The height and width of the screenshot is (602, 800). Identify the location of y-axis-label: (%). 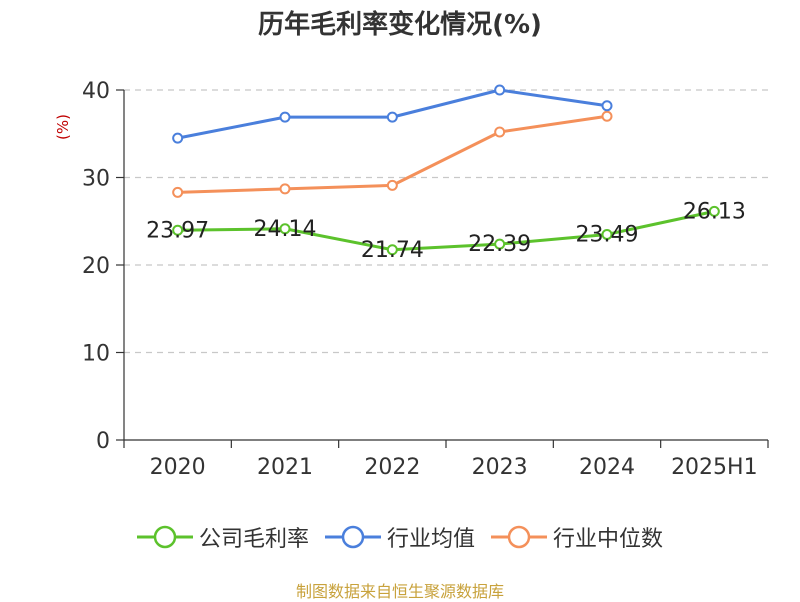
(63, 127).